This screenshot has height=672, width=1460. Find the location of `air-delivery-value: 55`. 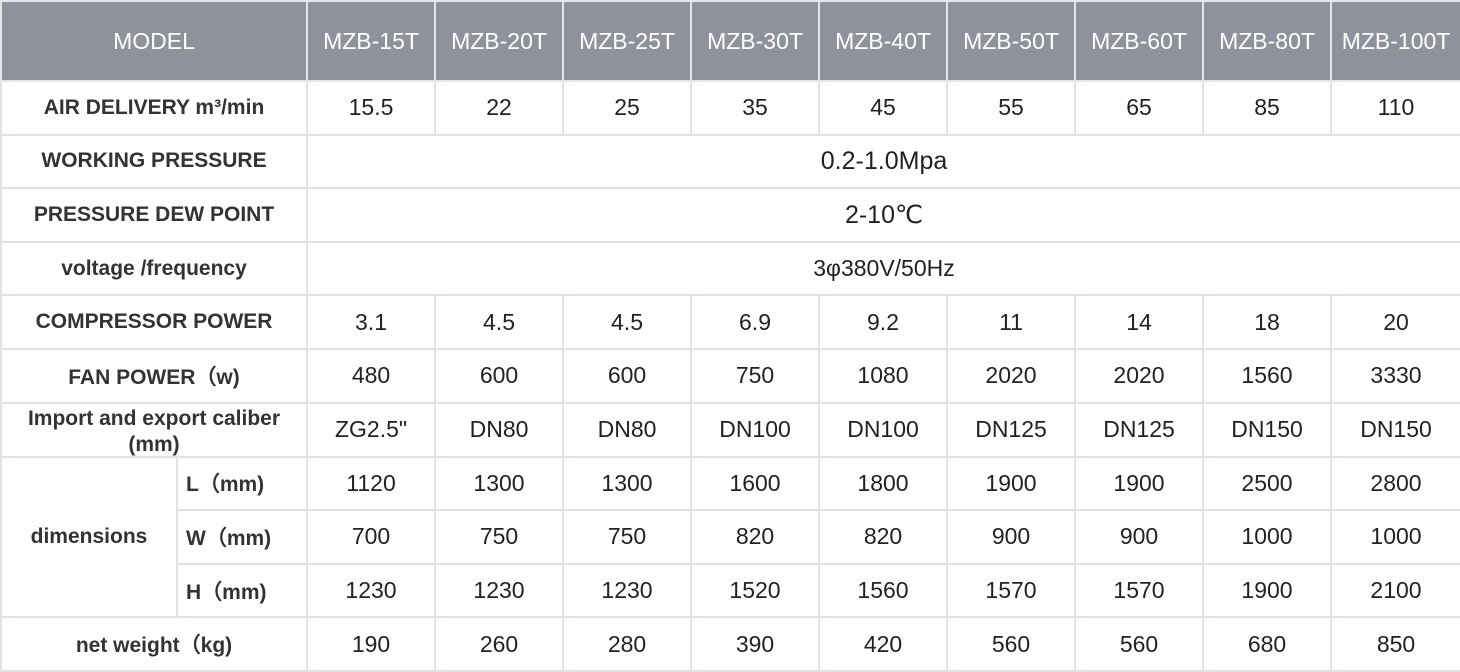

air-delivery-value: 55 is located at coordinates (1011, 108).